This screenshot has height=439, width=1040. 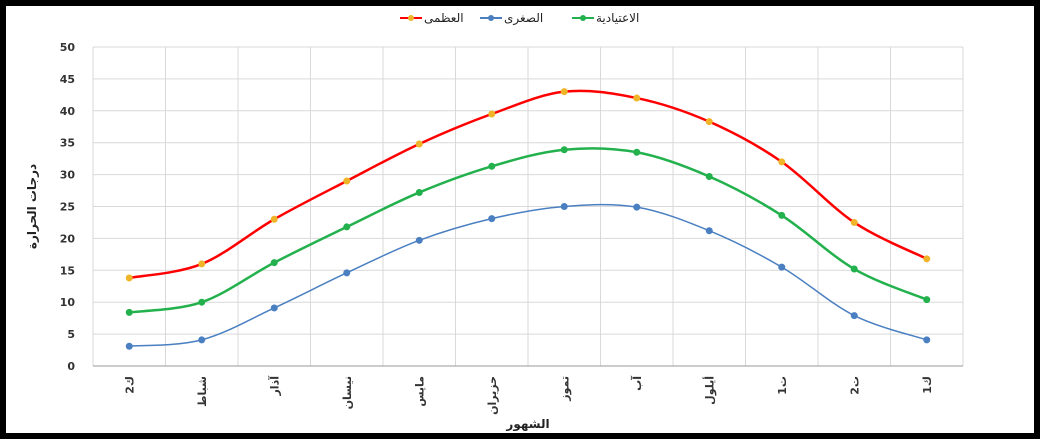 I want to click on legend-item: العظمى, so click(x=432, y=18).